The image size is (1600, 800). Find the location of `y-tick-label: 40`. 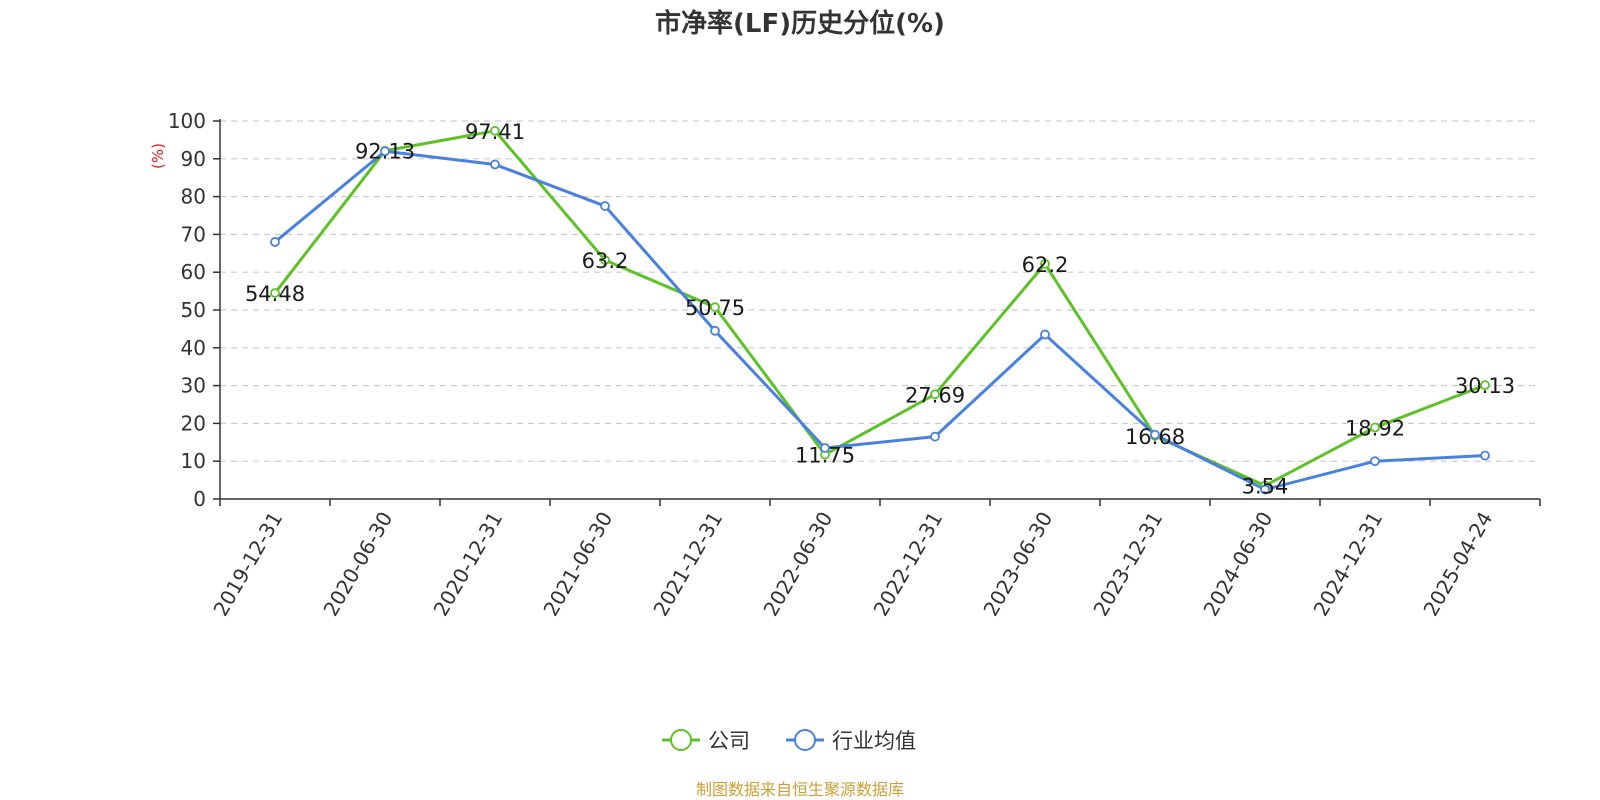

y-tick-label: 40 is located at coordinates (193, 348).